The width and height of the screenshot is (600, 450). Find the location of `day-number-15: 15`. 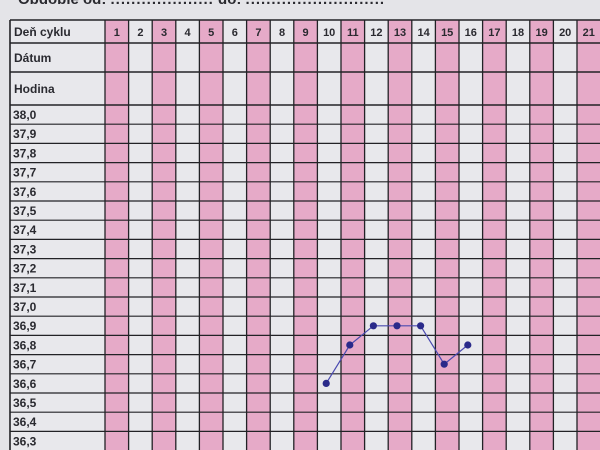

day-number-15: 15 is located at coordinates (447, 33).